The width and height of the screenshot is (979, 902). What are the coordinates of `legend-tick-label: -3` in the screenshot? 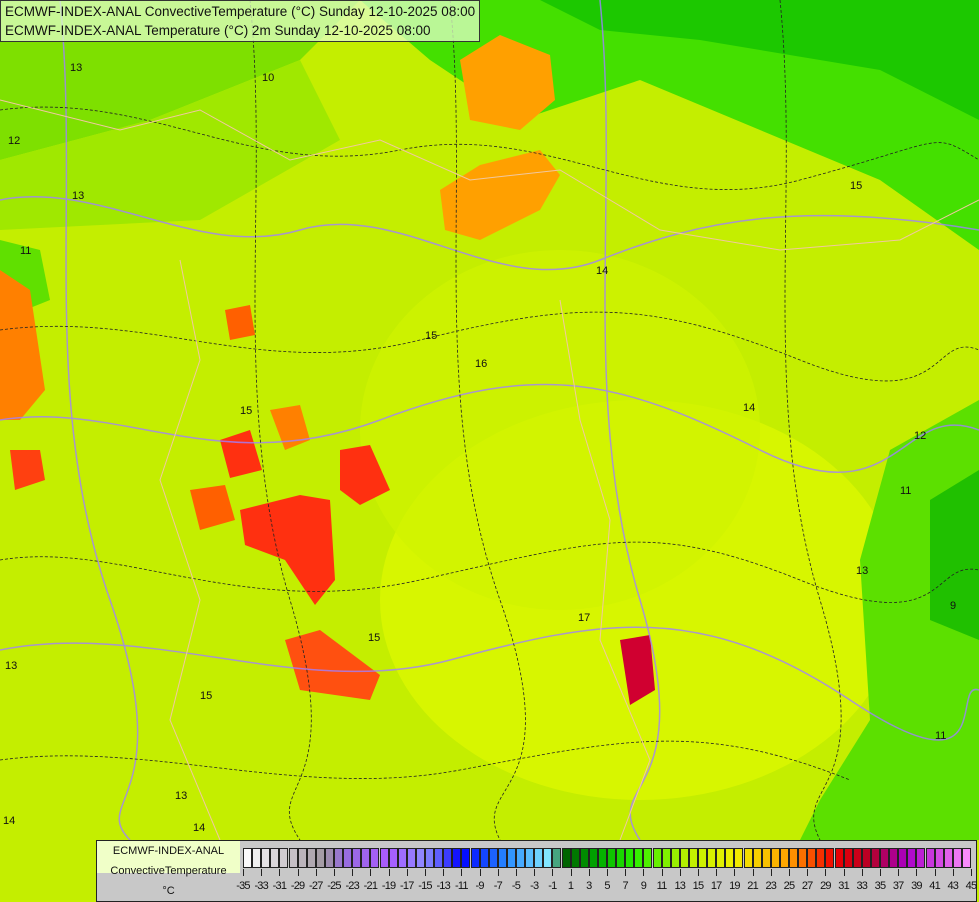 It's located at (534, 886).